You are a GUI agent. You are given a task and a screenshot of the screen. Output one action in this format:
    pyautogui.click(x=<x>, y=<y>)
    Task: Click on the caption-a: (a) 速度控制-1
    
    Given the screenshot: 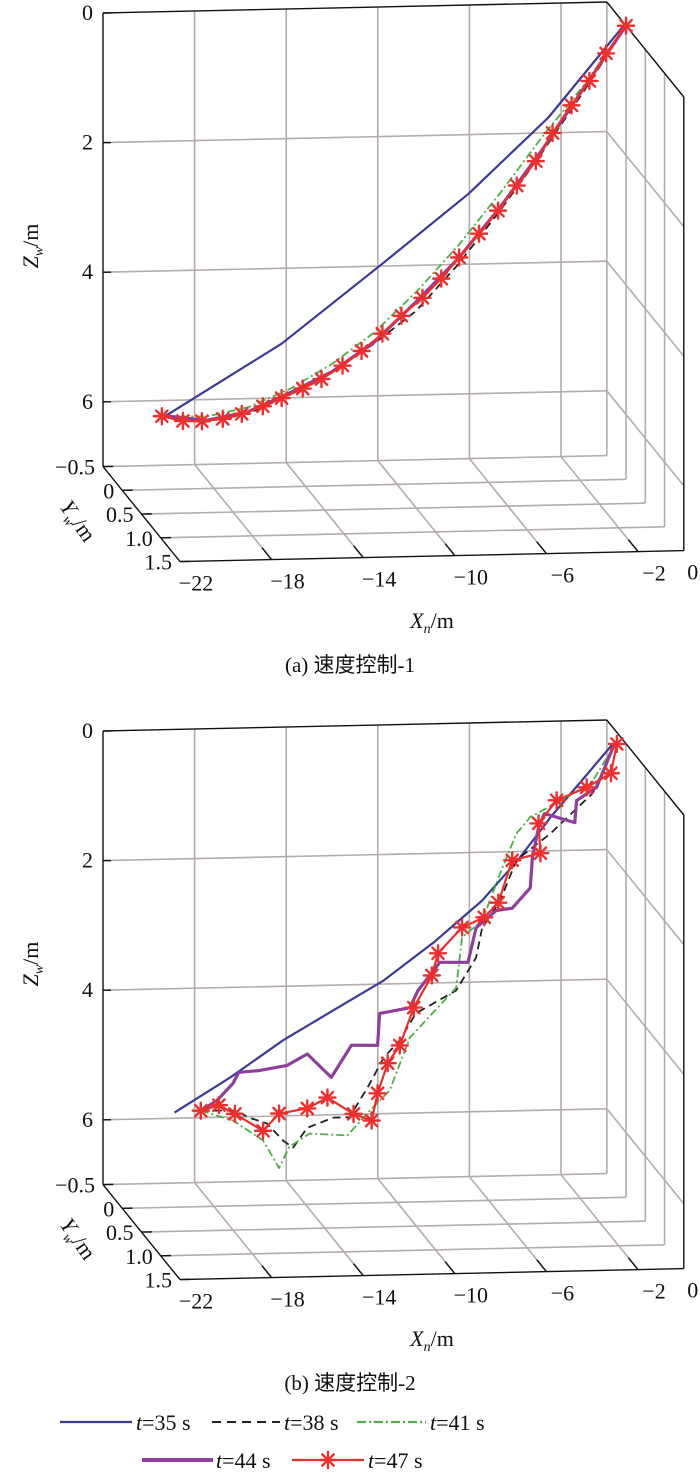 What is the action you would take?
    pyautogui.click(x=350, y=665)
    